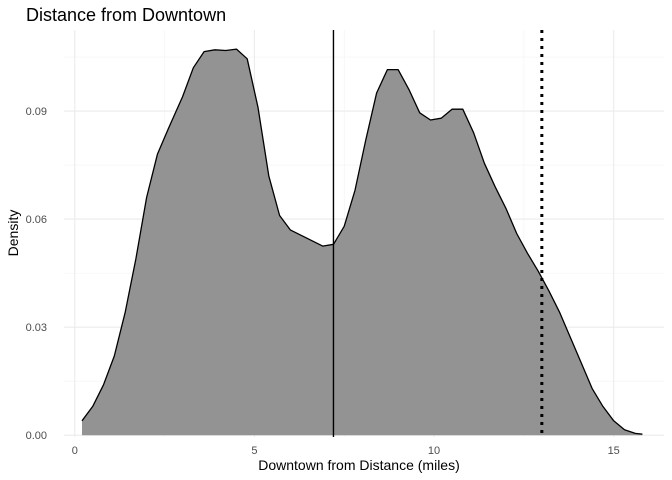 This screenshot has height=480, width=672. Describe the element at coordinates (359, 465) in the screenshot. I see `x-axis-title: Downtown from Distance (miles)` at that location.